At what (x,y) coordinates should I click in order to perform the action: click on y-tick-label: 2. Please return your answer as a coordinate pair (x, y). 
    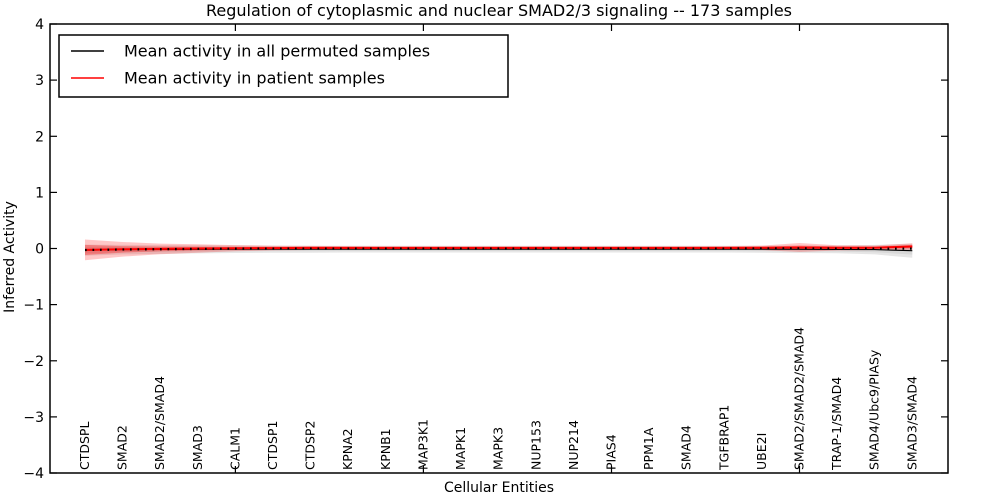
    Looking at the image, I should click on (39, 137).